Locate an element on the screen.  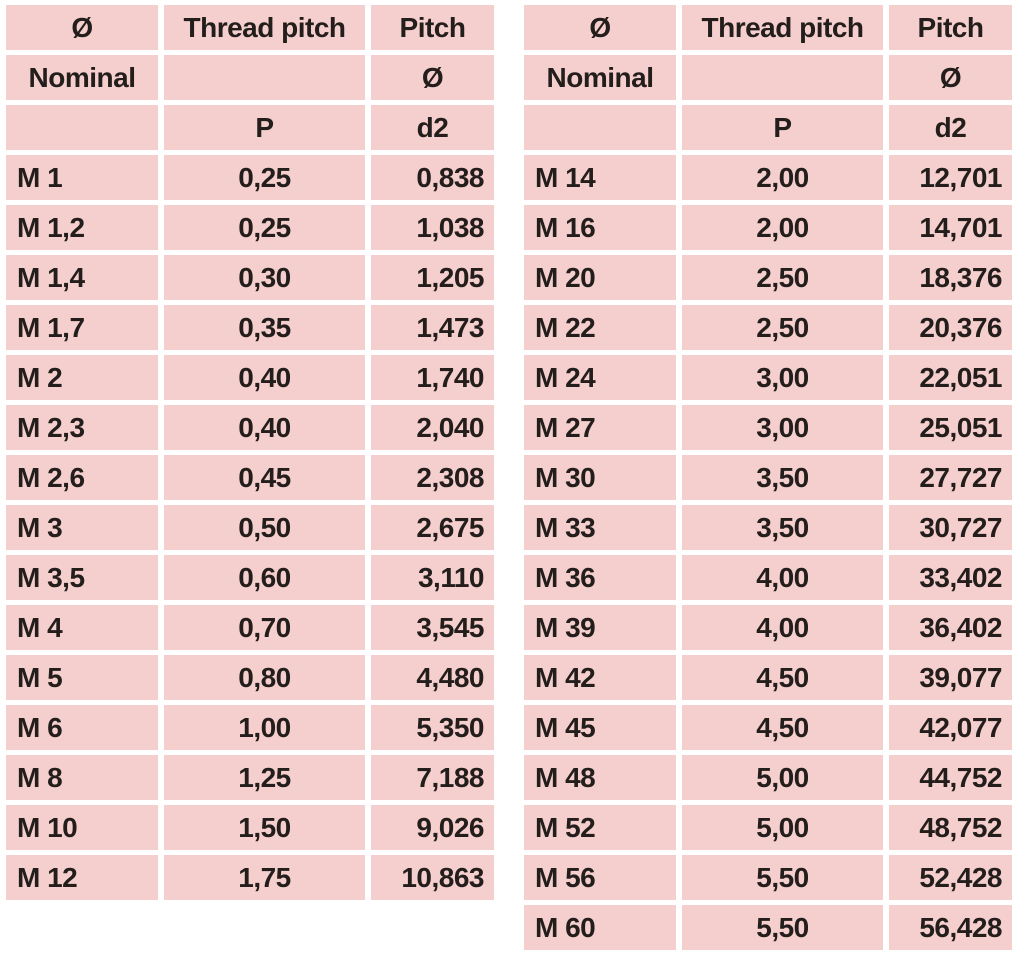
thread-pitch-p-cell: 1,75 is located at coordinates (264, 877).